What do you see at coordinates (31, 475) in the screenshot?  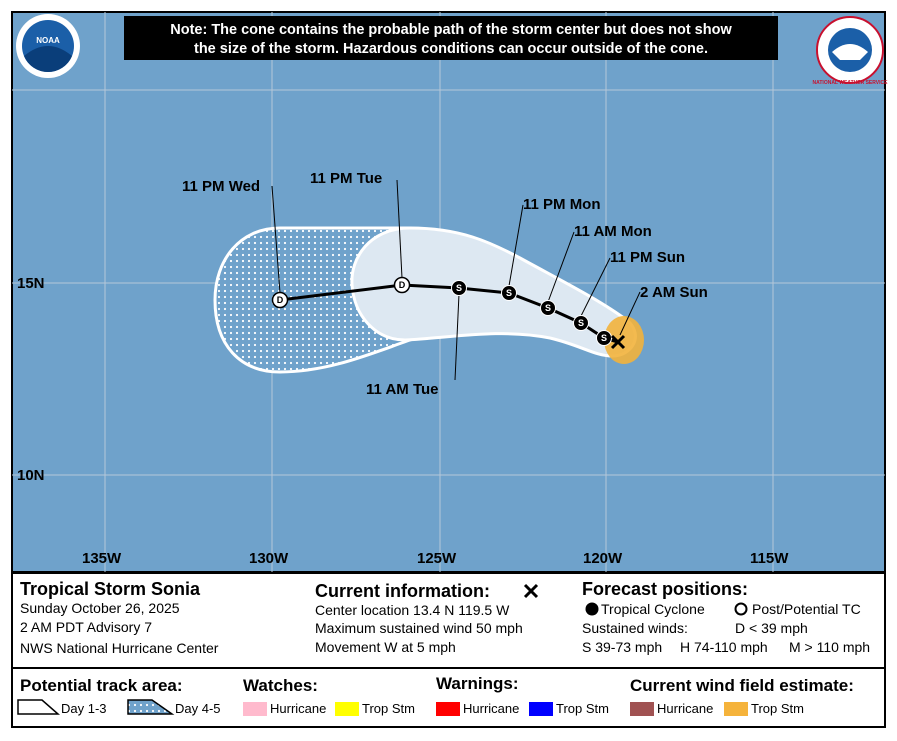 I see `lat-label: 10N` at bounding box center [31, 475].